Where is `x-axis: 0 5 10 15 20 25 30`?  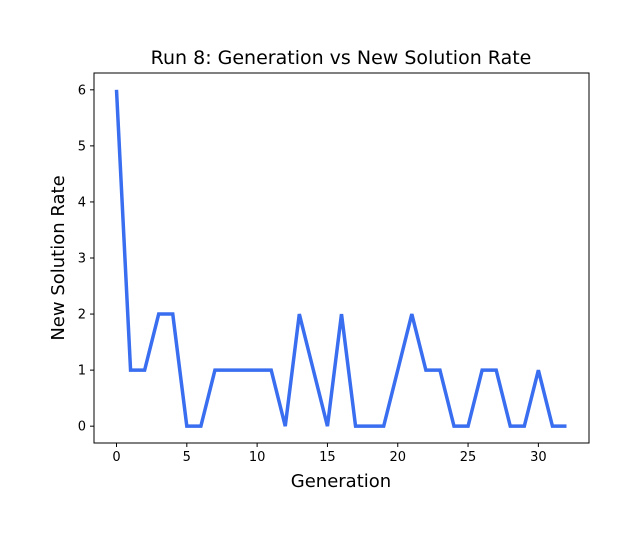
x-axis: 0 5 10 15 20 25 30 is located at coordinates (329, 454).